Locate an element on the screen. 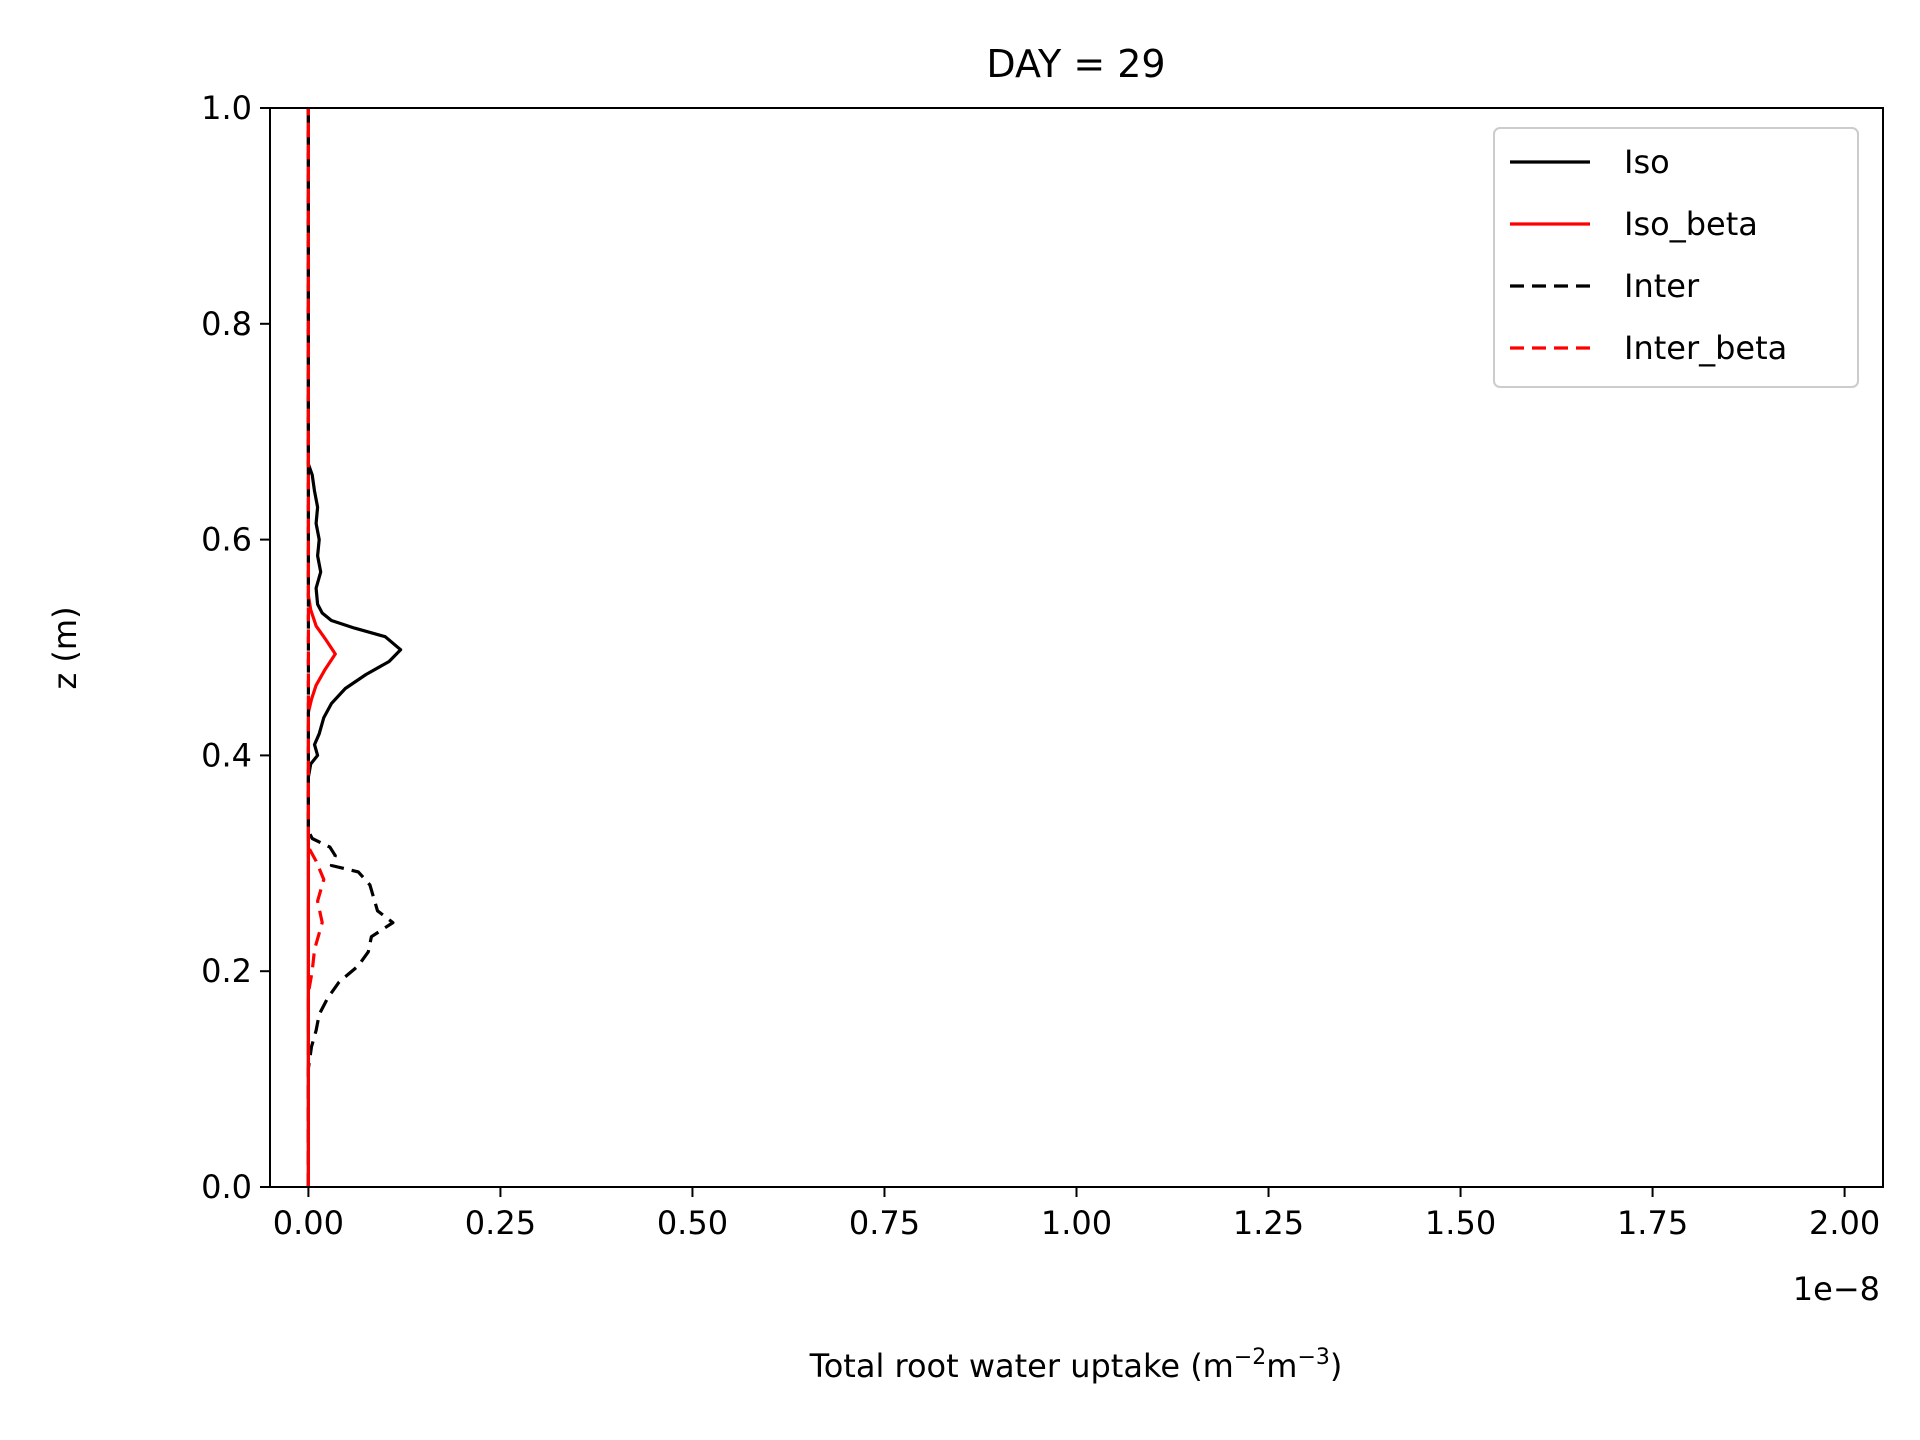 The height and width of the screenshot is (1440, 1920). x-axis-label: Total root water uptake (m−2m−3) is located at coordinates (1076, 1365).